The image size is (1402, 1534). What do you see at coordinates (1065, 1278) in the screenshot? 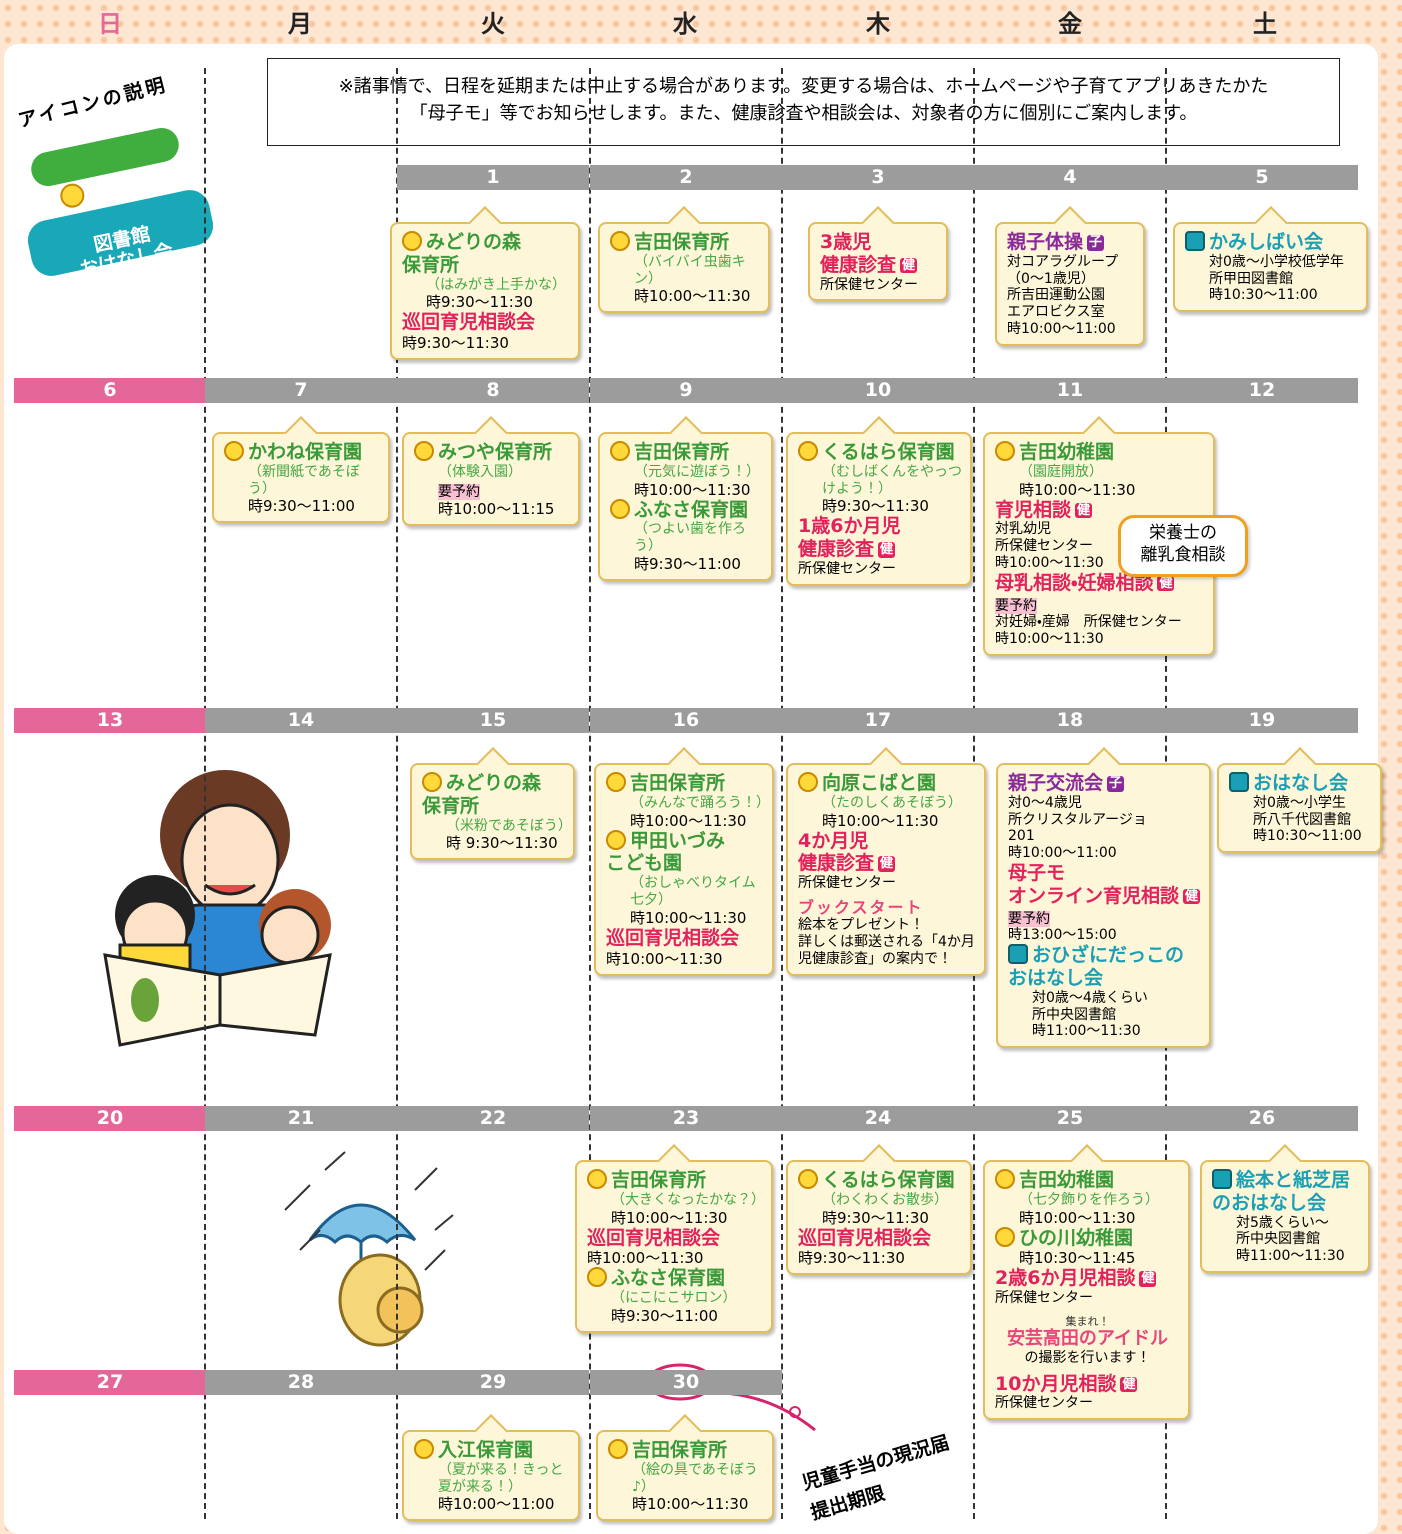
I see `event-name: 2歳6か月児相談` at bounding box center [1065, 1278].